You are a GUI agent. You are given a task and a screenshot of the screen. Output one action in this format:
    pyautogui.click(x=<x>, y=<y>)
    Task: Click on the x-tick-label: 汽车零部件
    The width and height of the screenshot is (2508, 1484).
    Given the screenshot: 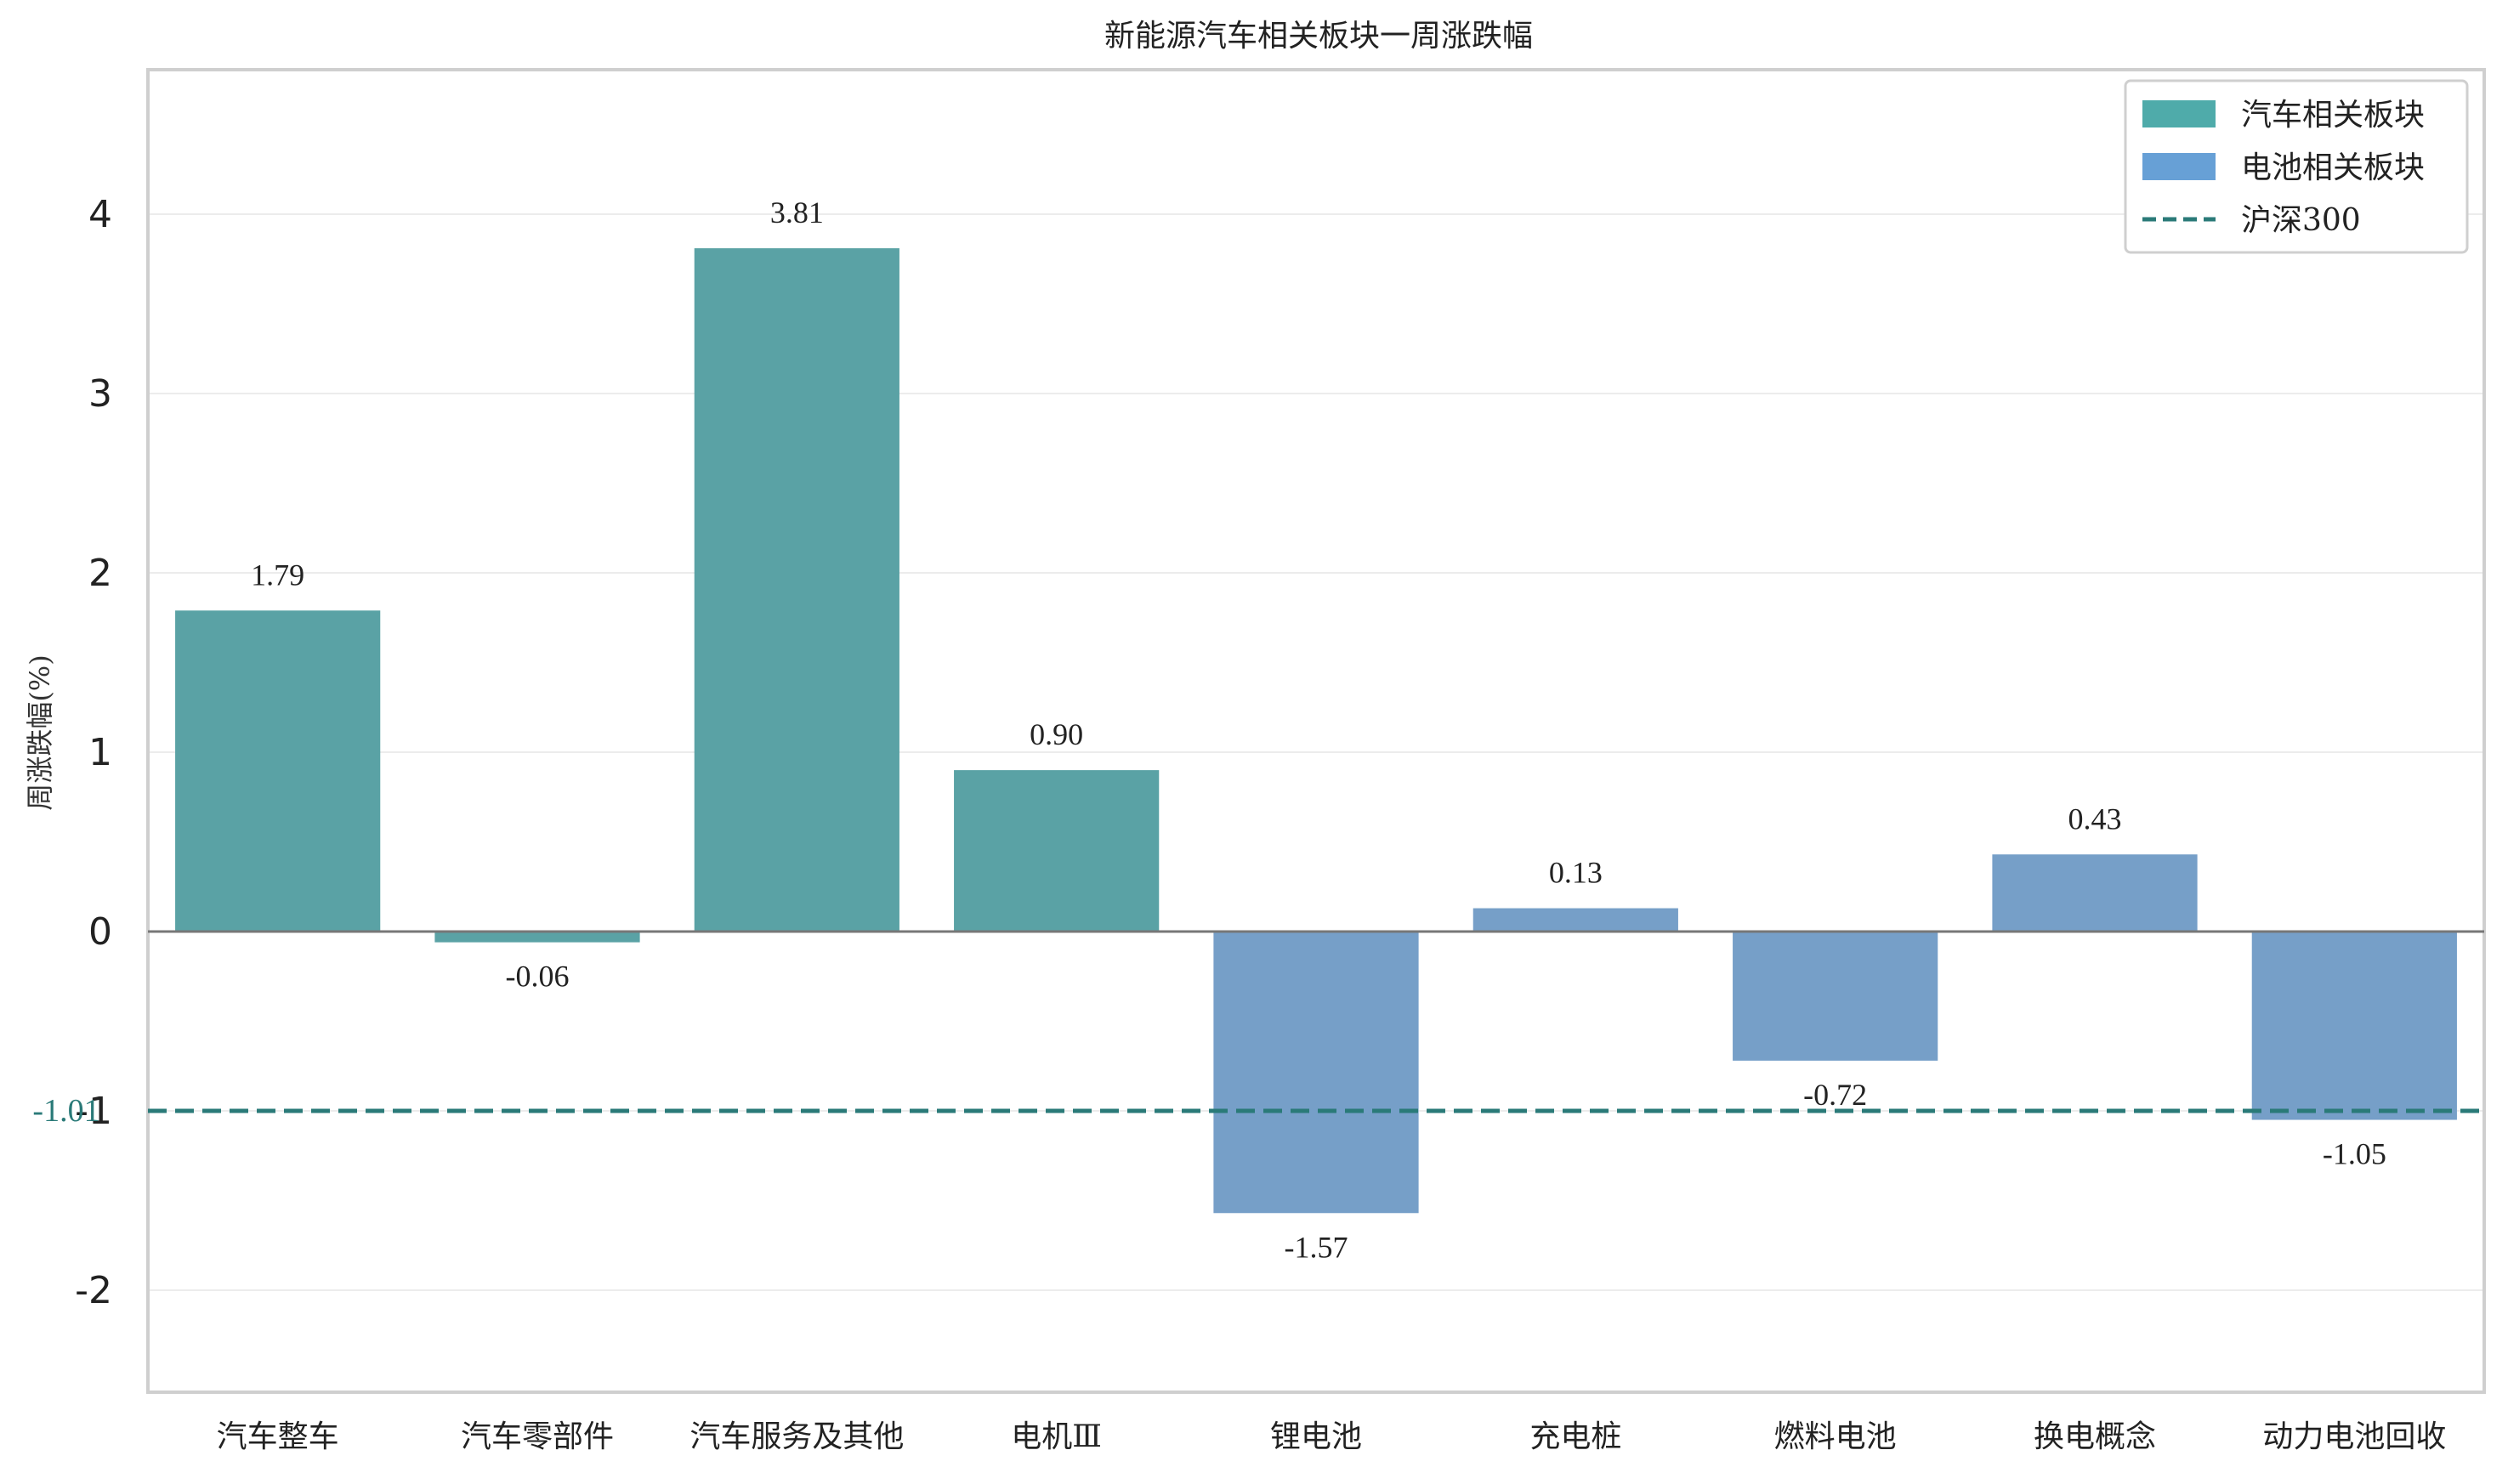 What is the action you would take?
    pyautogui.click(x=537, y=1436)
    